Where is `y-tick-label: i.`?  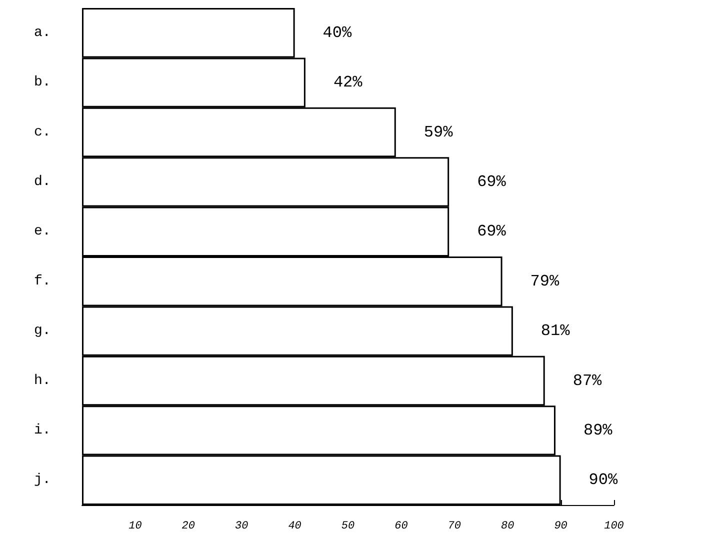
y-tick-label: i. is located at coordinates (42, 430).